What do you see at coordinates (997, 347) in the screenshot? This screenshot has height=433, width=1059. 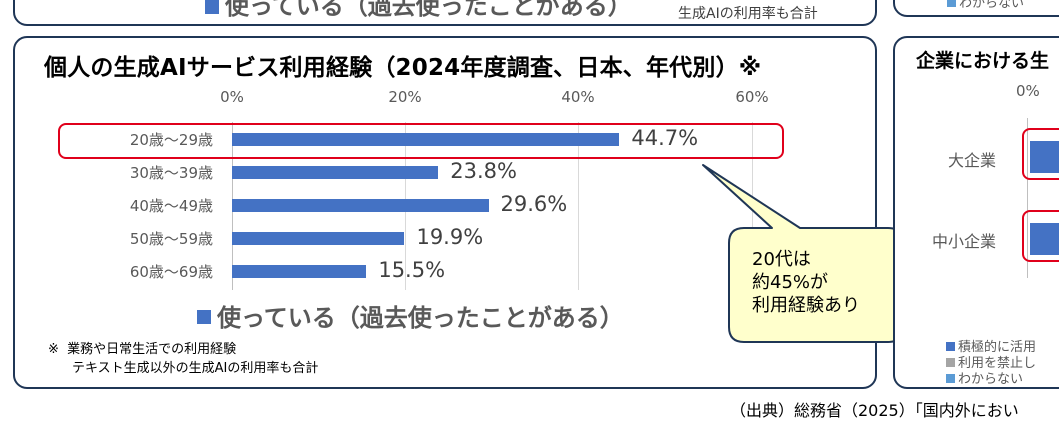 I see `legend-label: 積極的に活用` at bounding box center [997, 347].